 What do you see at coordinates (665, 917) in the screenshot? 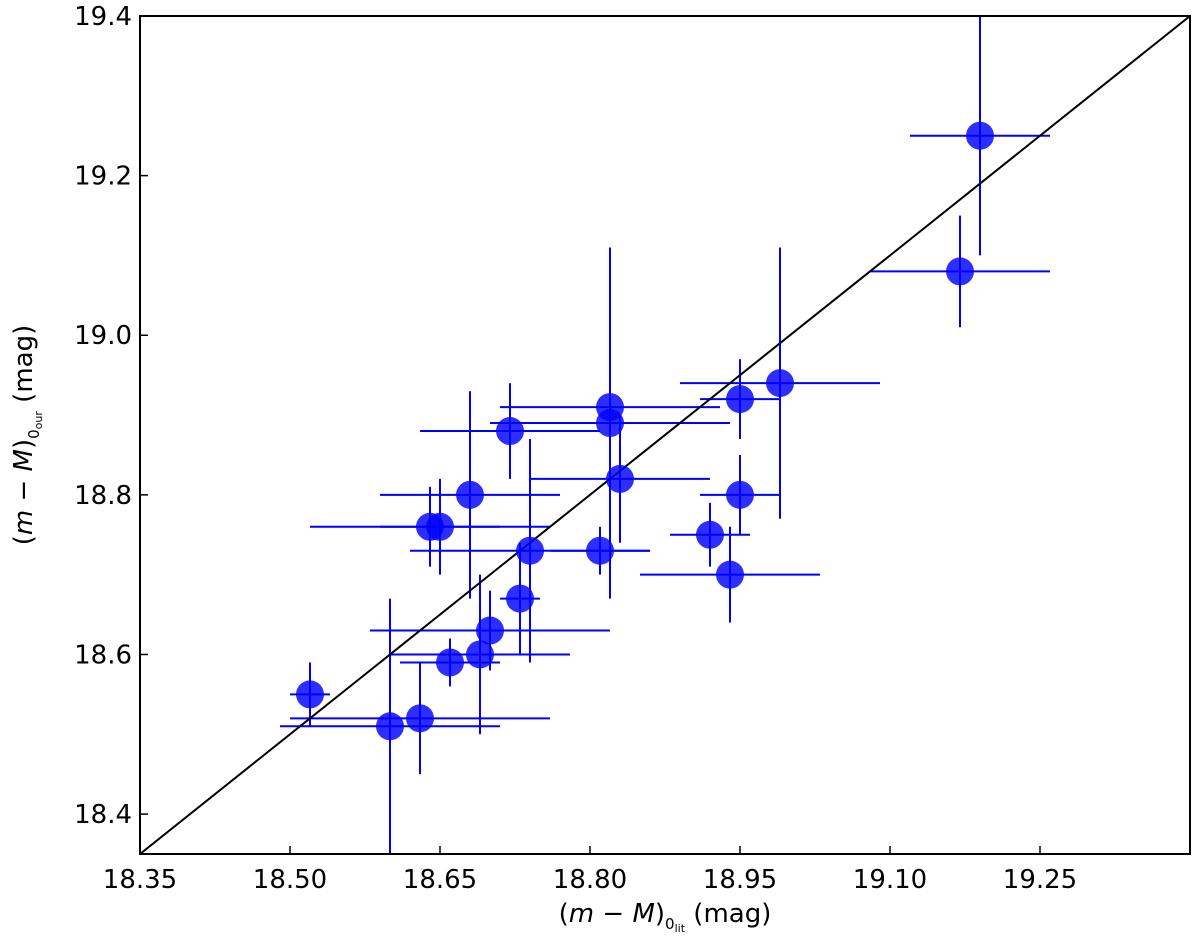
I see `x-axis-label: (m − M)0lit (mag)` at bounding box center [665, 917].